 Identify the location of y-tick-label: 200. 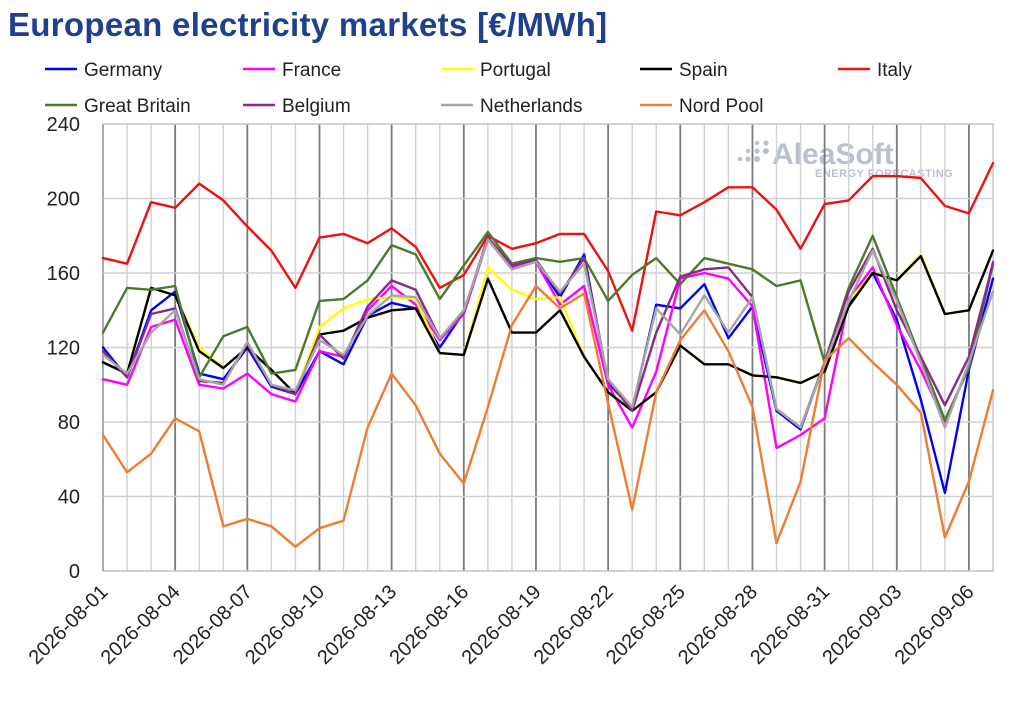
(63, 200).